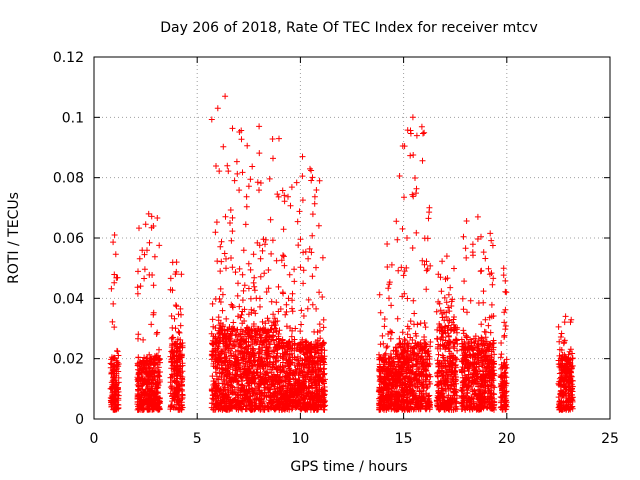  What do you see at coordinates (94, 439) in the screenshot?
I see `x-tick-label: 0` at bounding box center [94, 439].